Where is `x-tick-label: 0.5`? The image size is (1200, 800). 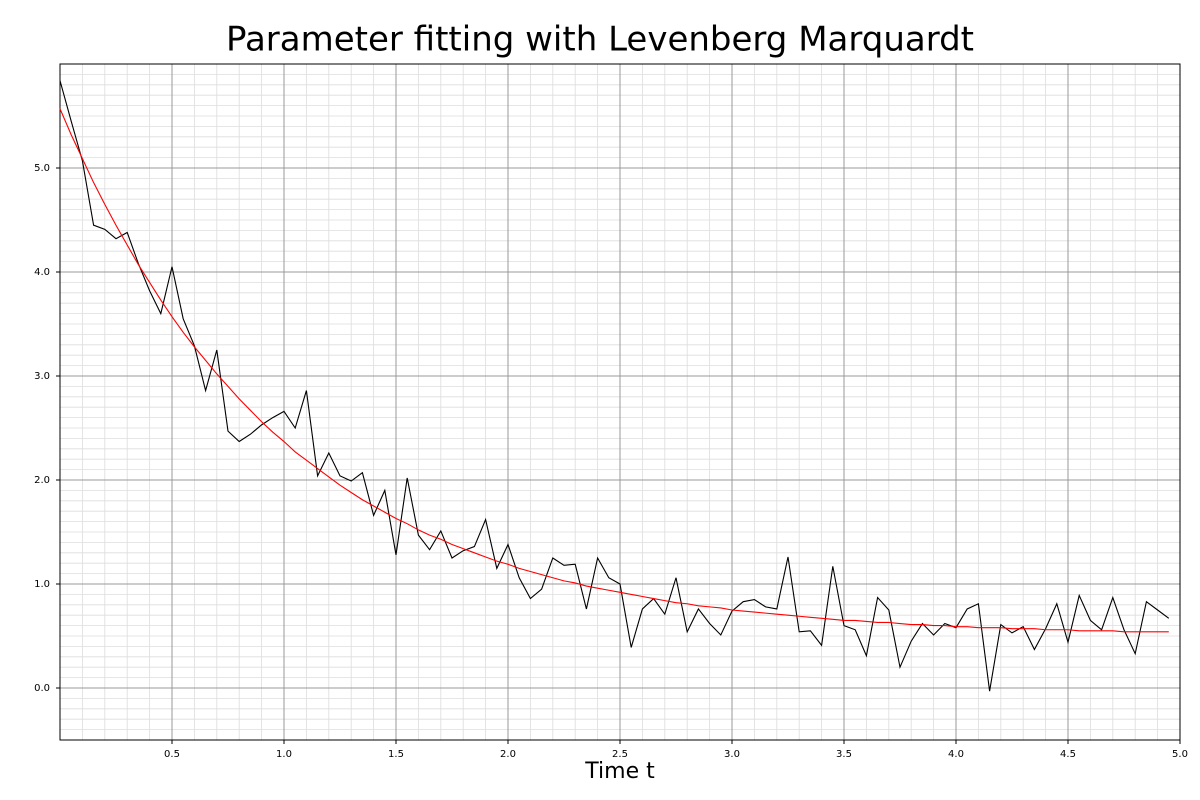
x-tick-label: 0.5 is located at coordinates (172, 754).